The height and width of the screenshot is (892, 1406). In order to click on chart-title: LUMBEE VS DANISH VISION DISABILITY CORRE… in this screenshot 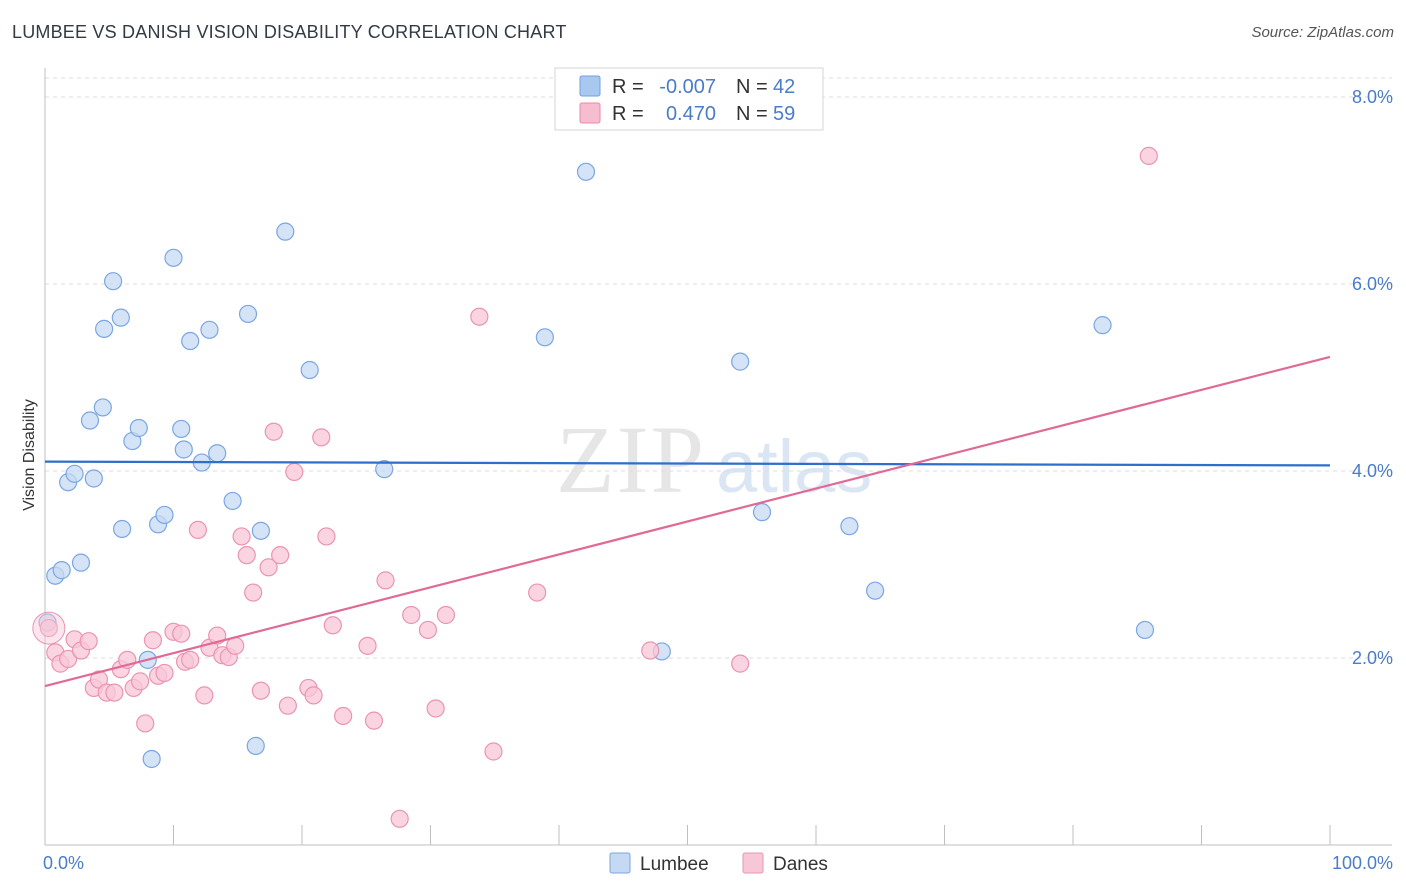, I will do `click(289, 32)`.